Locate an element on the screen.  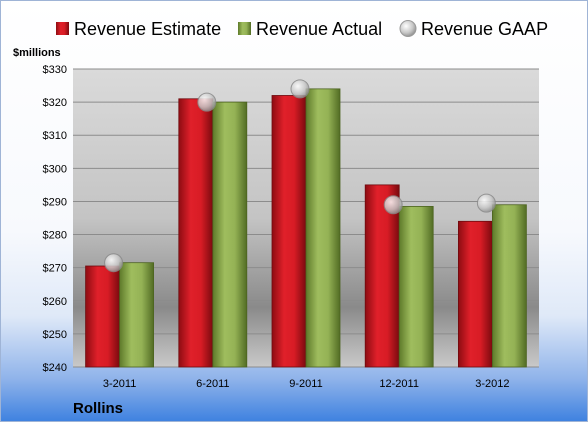
y-tick-label: $280 is located at coordinates (55, 236).